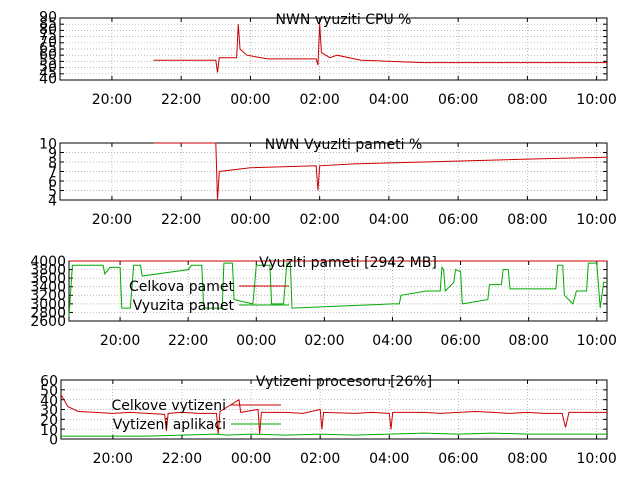 This screenshot has height=485, width=640. Describe the element at coordinates (52, 192) in the screenshot. I see `y-tick-label: 5` at that location.